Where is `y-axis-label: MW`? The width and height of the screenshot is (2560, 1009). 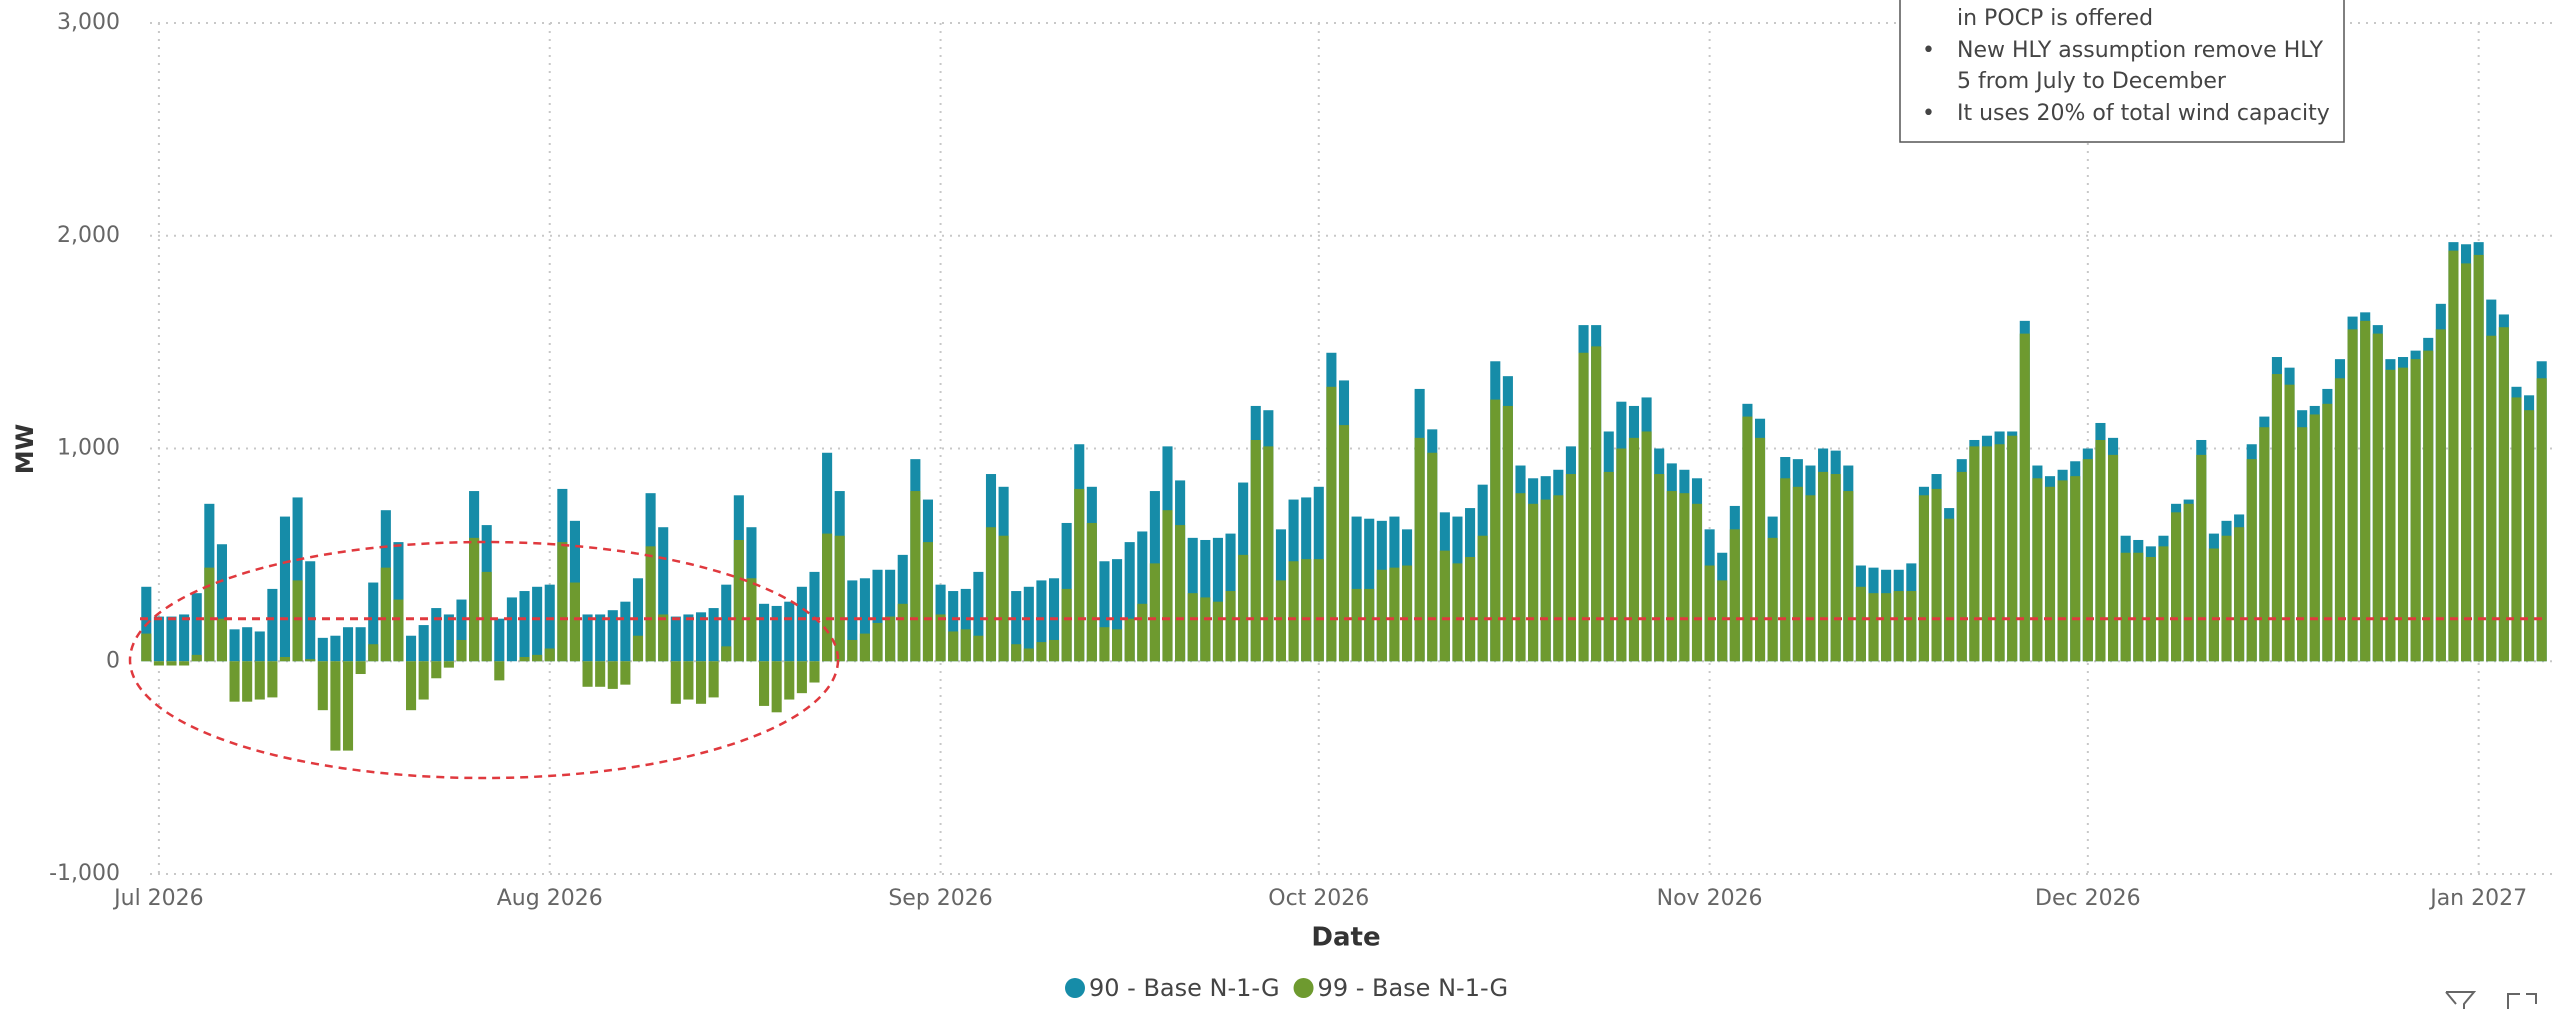
y-axis-label: MW is located at coordinates (25, 449).